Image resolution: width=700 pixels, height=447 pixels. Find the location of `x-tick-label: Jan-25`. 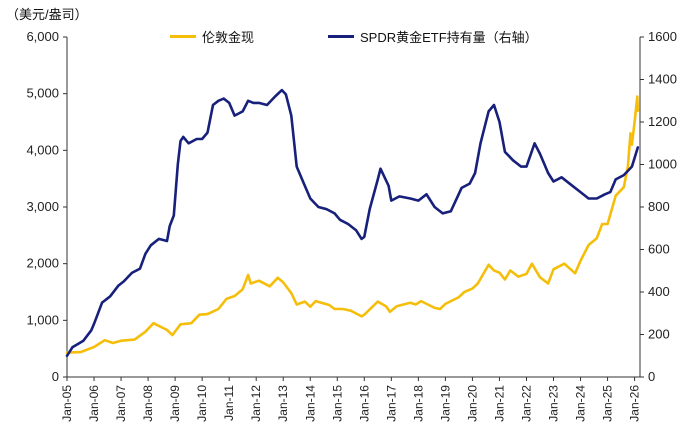

x-tick-label: Jan-25 is located at coordinates (608, 403).